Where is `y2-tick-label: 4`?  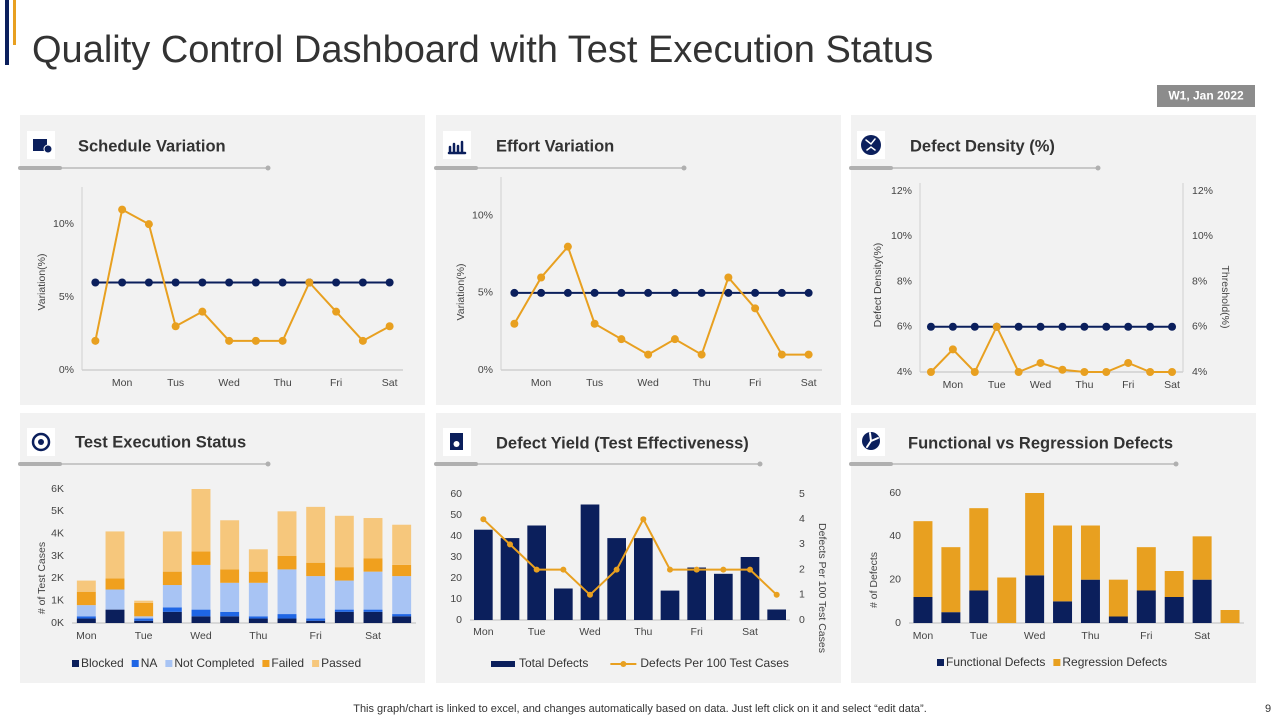
y2-tick-label: 4 is located at coordinates (802, 519).